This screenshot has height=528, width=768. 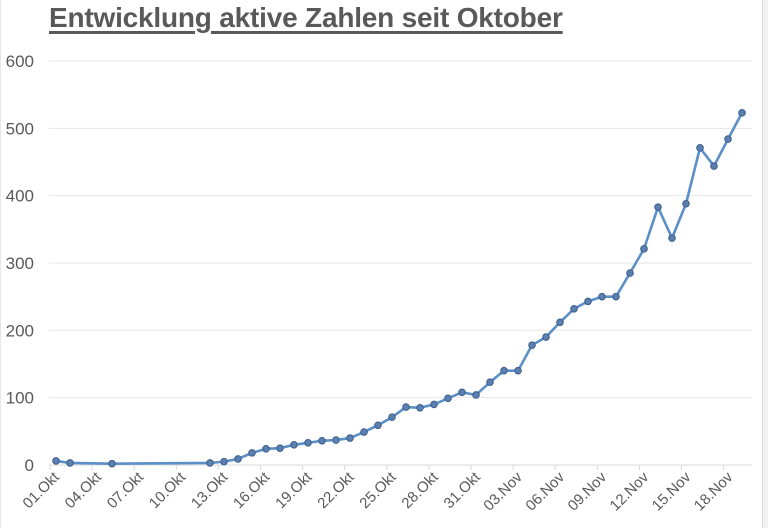 What do you see at coordinates (224, 461) in the screenshot?
I see `data-point-marker: 13.Okt: 5` at bounding box center [224, 461].